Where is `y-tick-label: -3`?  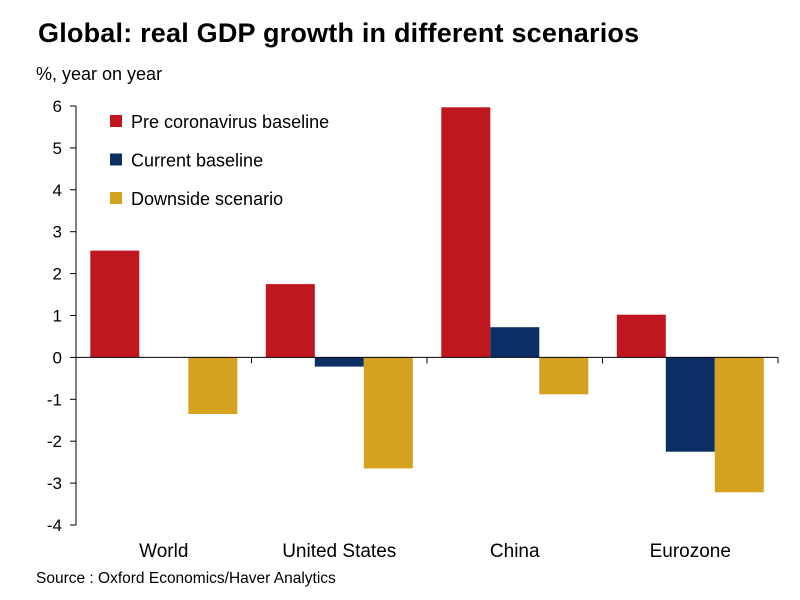
y-tick-label: -3 is located at coordinates (54, 483).